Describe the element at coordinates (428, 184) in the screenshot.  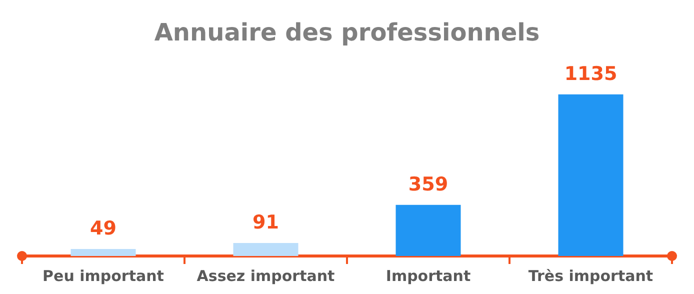
I see `data-label: 359` at that location.